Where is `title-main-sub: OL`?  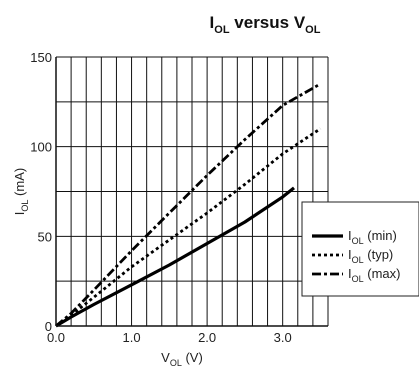
title-main-sub: OL is located at coordinates (222, 30).